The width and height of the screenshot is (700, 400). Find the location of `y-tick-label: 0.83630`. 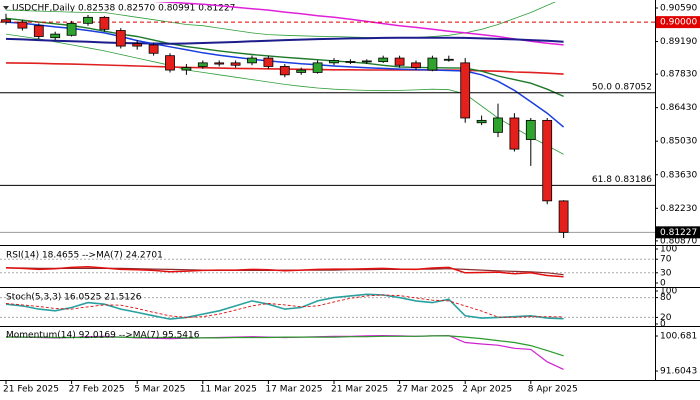

y-tick-label: 0.83630 is located at coordinates (678, 175).